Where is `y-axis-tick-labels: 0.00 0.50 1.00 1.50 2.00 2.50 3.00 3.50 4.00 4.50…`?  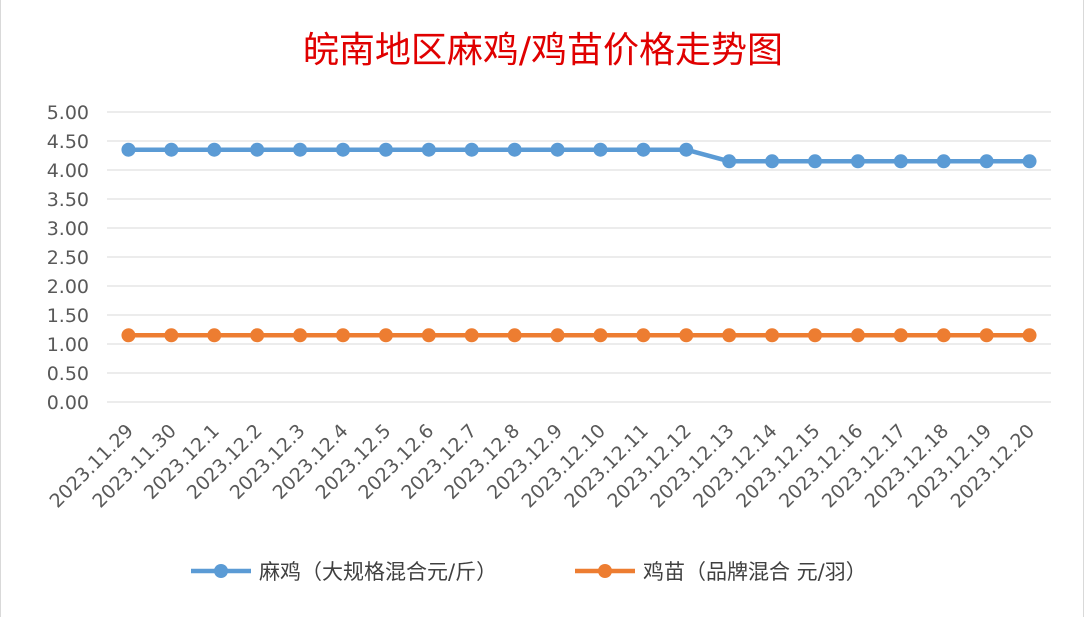 y-axis-tick-labels: 0.00 0.50 1.00 1.50 2.00 2.50 3.00 3.50 4.00 4.50… is located at coordinates (68, 258).